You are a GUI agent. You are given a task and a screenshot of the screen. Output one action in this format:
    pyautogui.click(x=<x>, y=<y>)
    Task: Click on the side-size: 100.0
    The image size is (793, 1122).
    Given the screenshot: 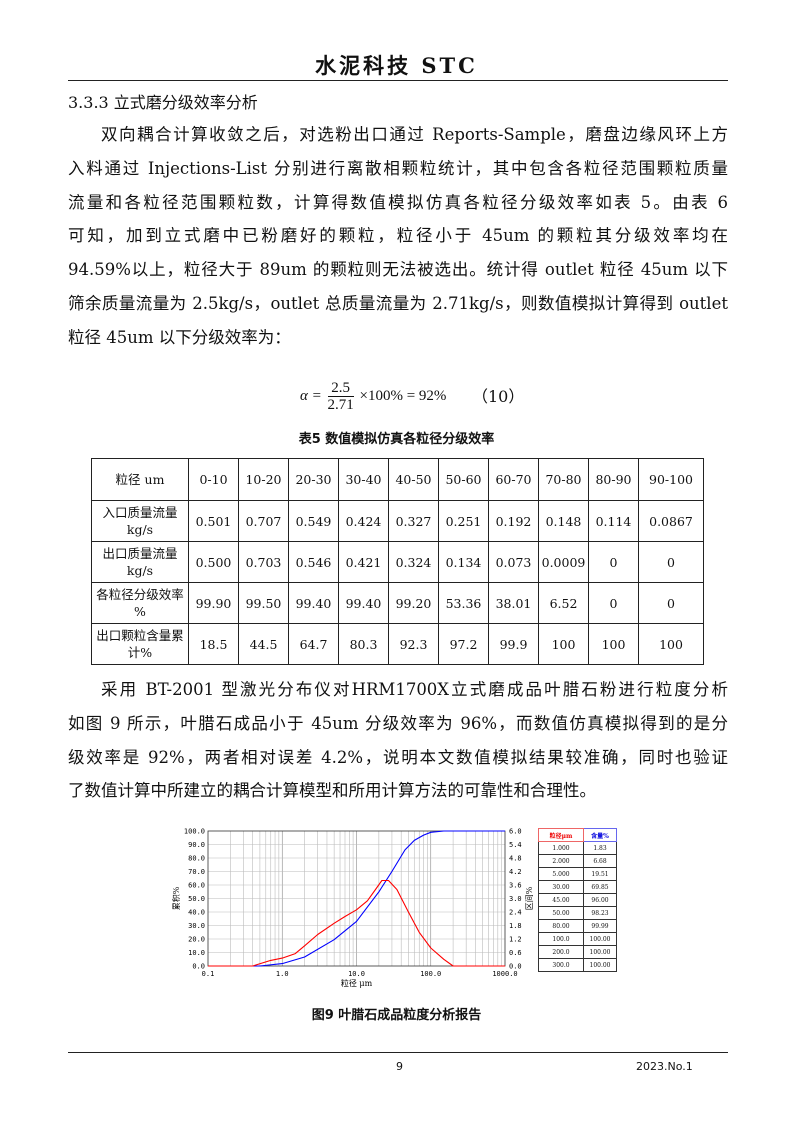 What is the action you would take?
    pyautogui.click(x=561, y=939)
    